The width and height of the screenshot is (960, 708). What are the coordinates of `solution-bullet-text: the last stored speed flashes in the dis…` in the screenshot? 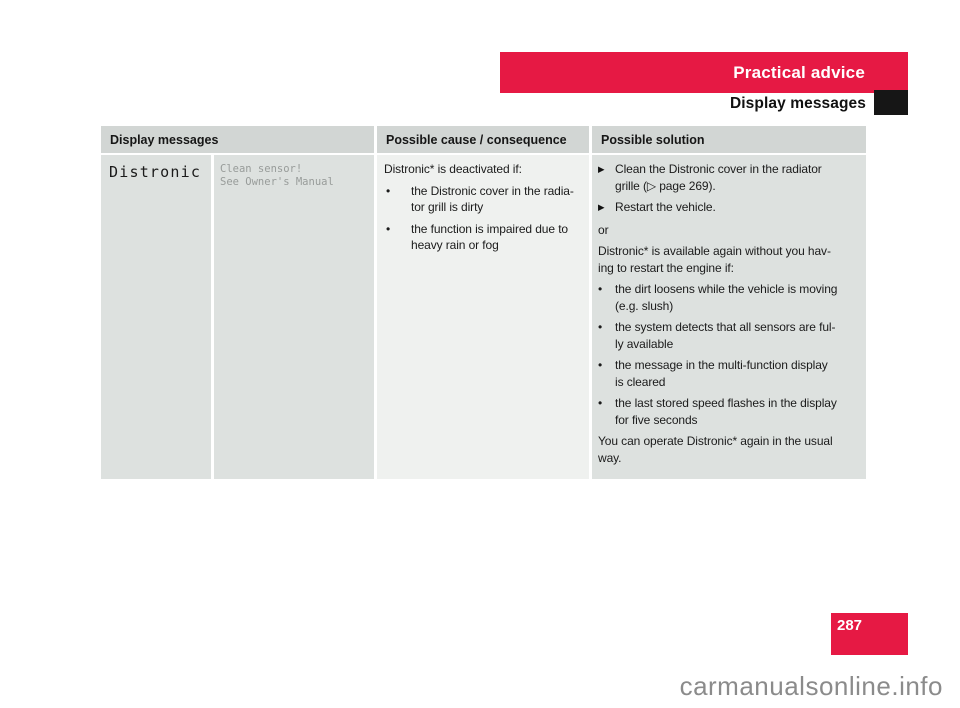 It's located at (726, 411).